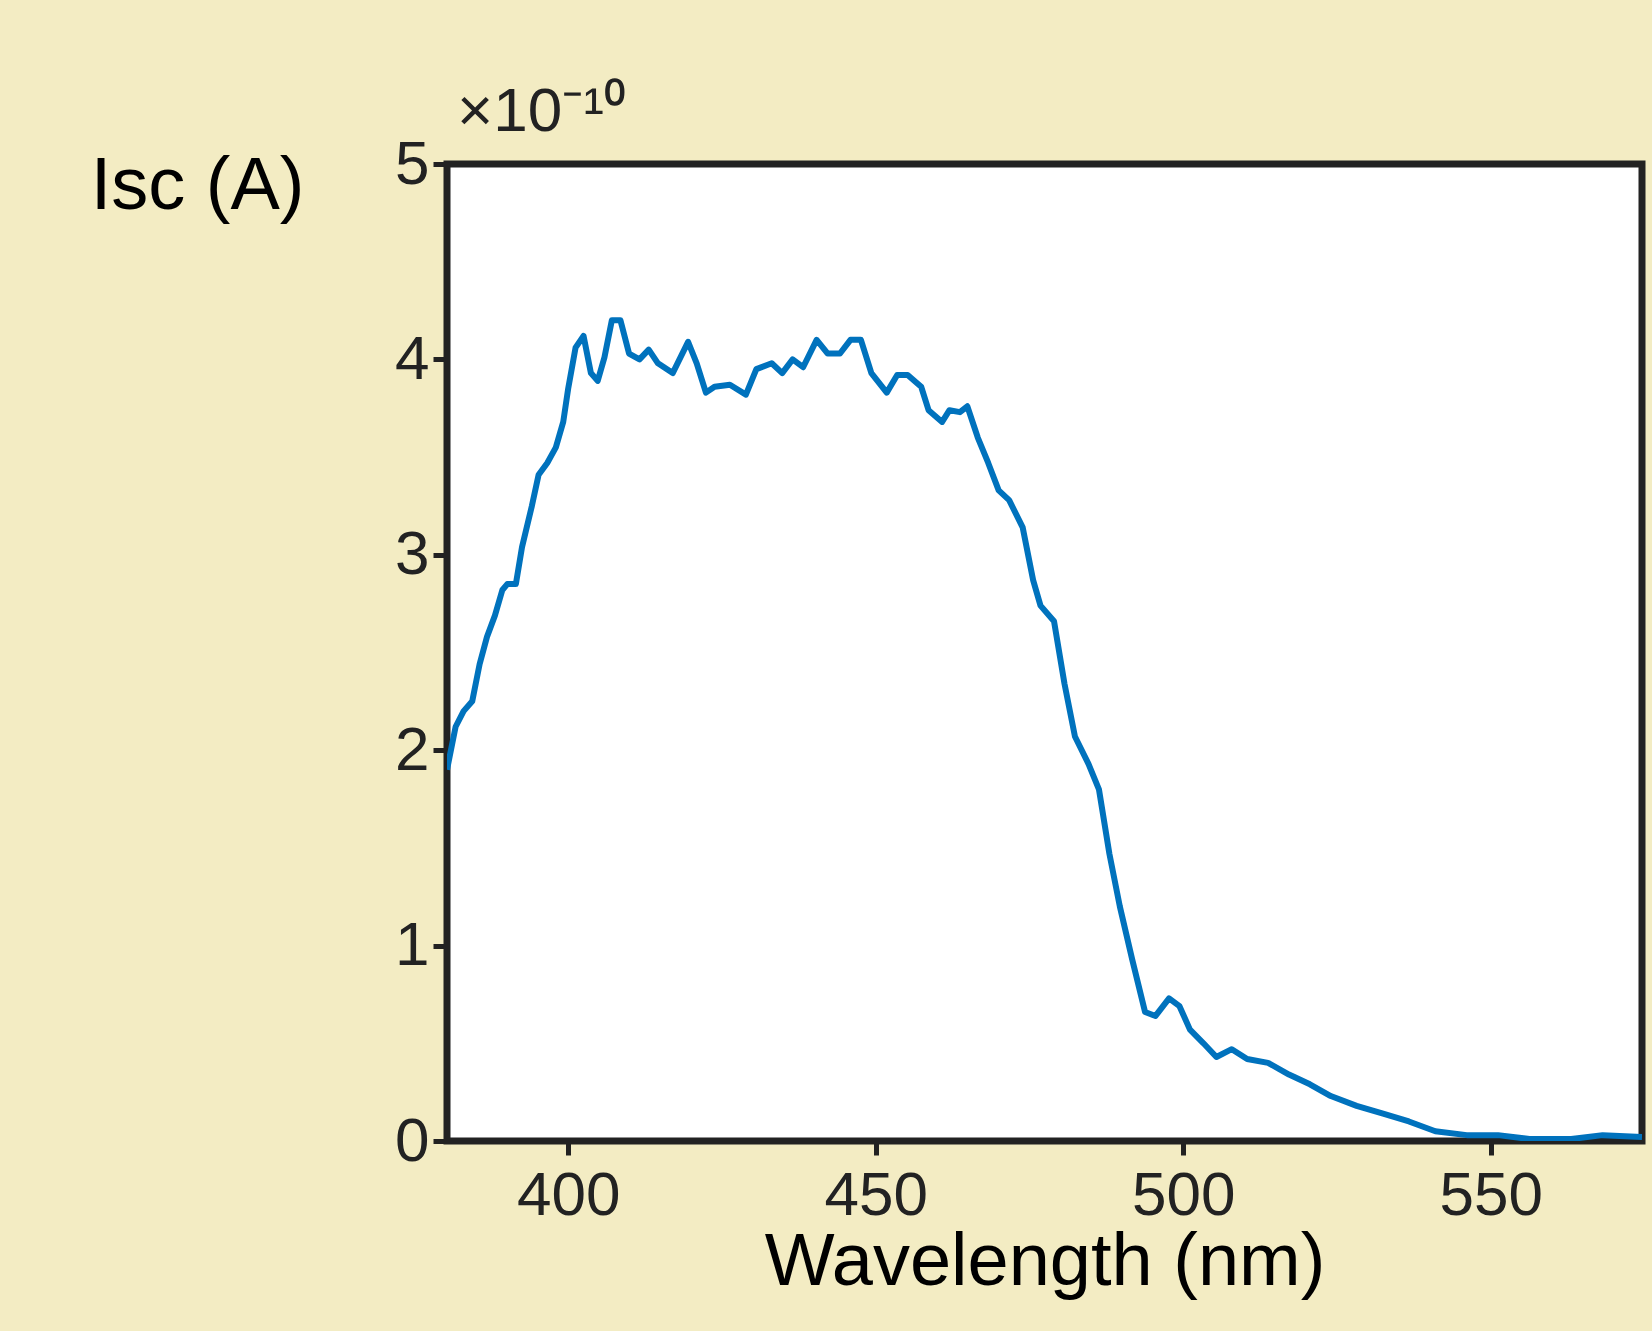  What do you see at coordinates (412, 748) in the screenshot?
I see `y-tick-label: 2` at bounding box center [412, 748].